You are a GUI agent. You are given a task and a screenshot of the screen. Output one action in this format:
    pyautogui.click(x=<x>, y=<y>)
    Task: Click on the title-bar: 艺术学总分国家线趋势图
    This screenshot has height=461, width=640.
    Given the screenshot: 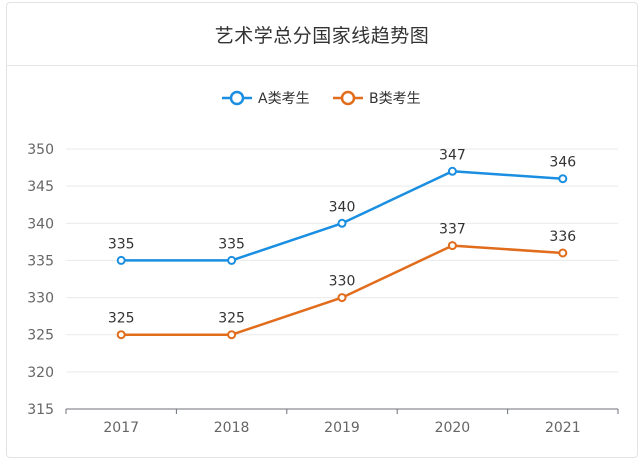 What is the action you would take?
    pyautogui.click(x=322, y=34)
    